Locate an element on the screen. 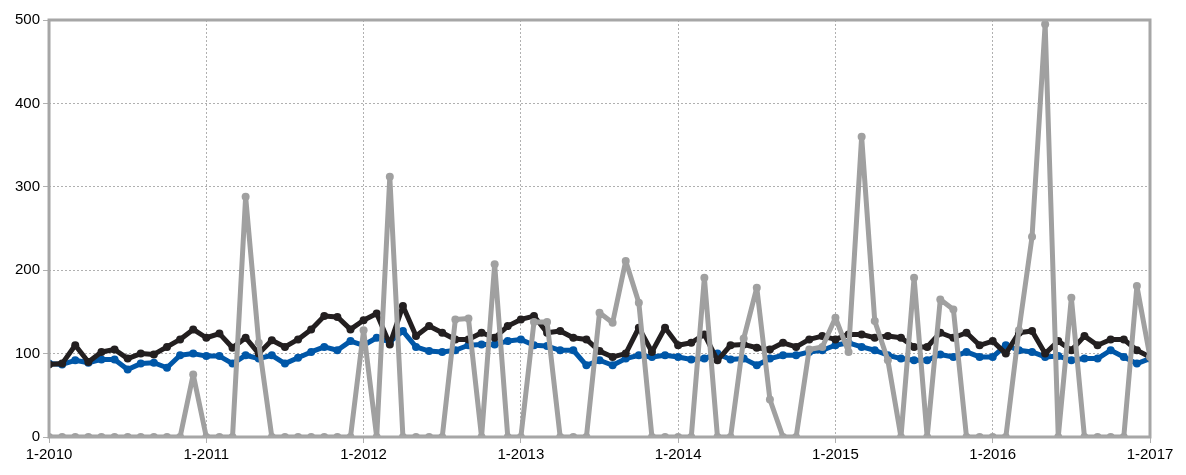  x-tick-label: 1-2013 is located at coordinates (521, 454).